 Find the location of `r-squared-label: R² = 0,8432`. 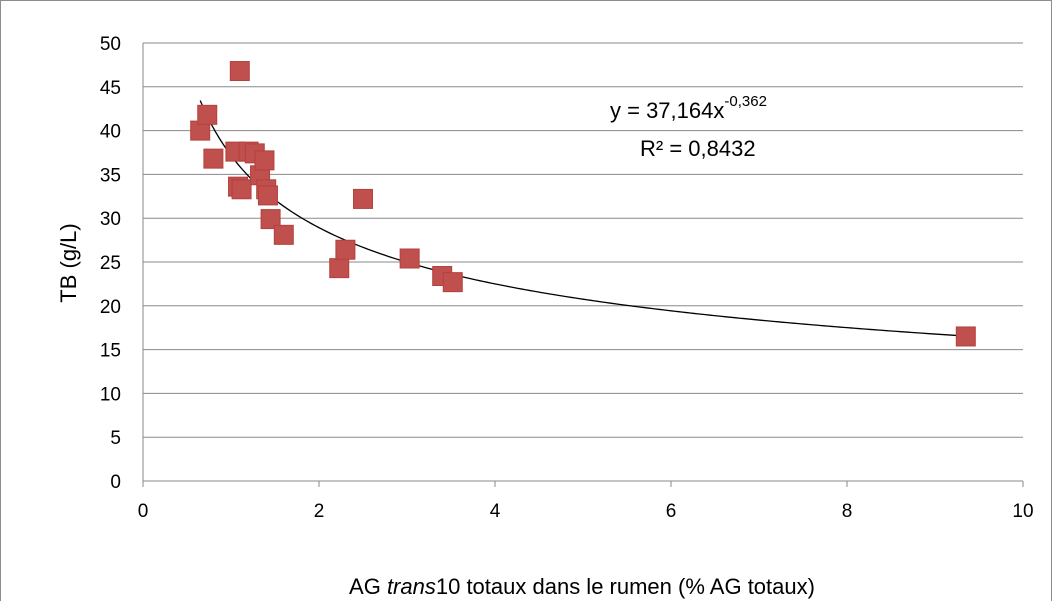

r-squared-label: R² = 0,8432 is located at coordinates (698, 148).